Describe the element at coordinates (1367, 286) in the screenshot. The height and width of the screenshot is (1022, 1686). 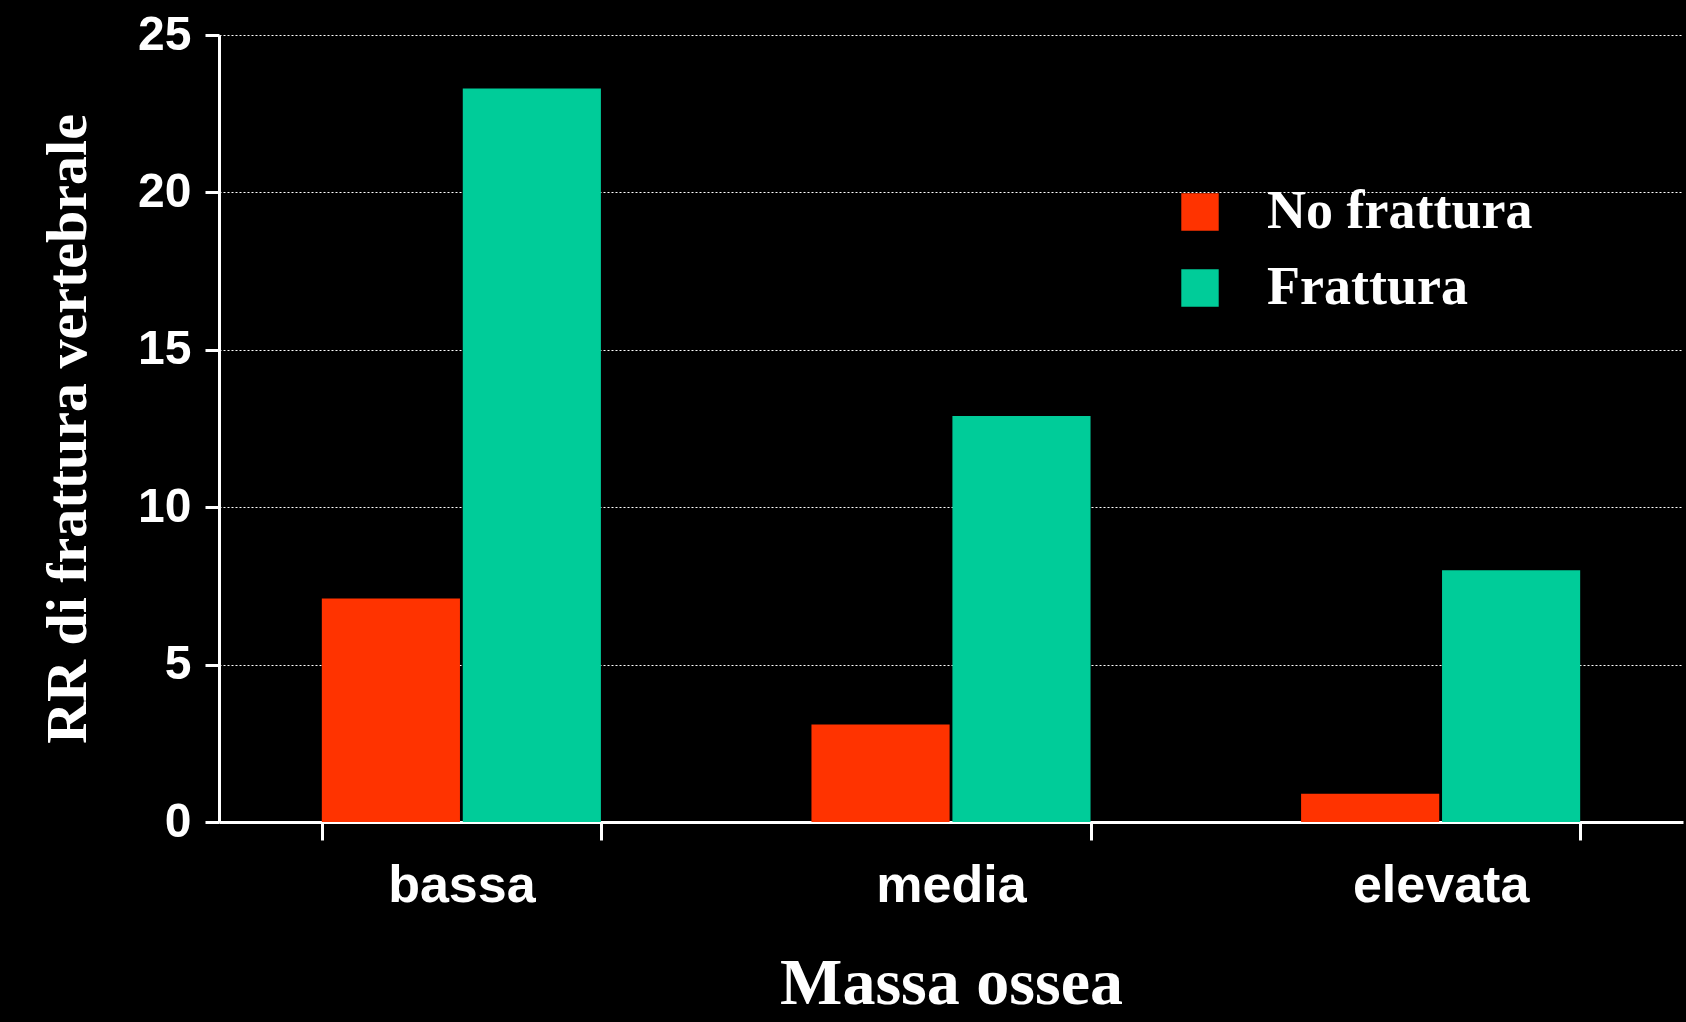
I see `legend-label: Frattura` at that location.